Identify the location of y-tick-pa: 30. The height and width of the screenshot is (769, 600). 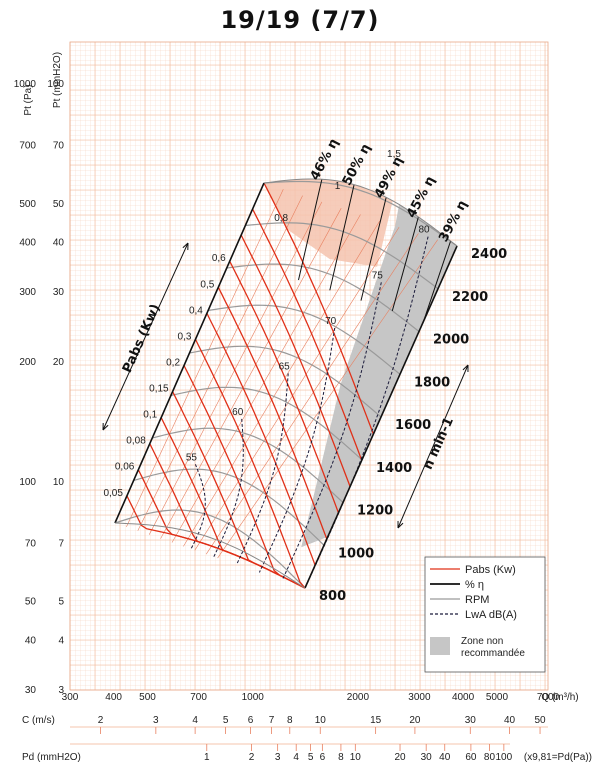
(31, 690).